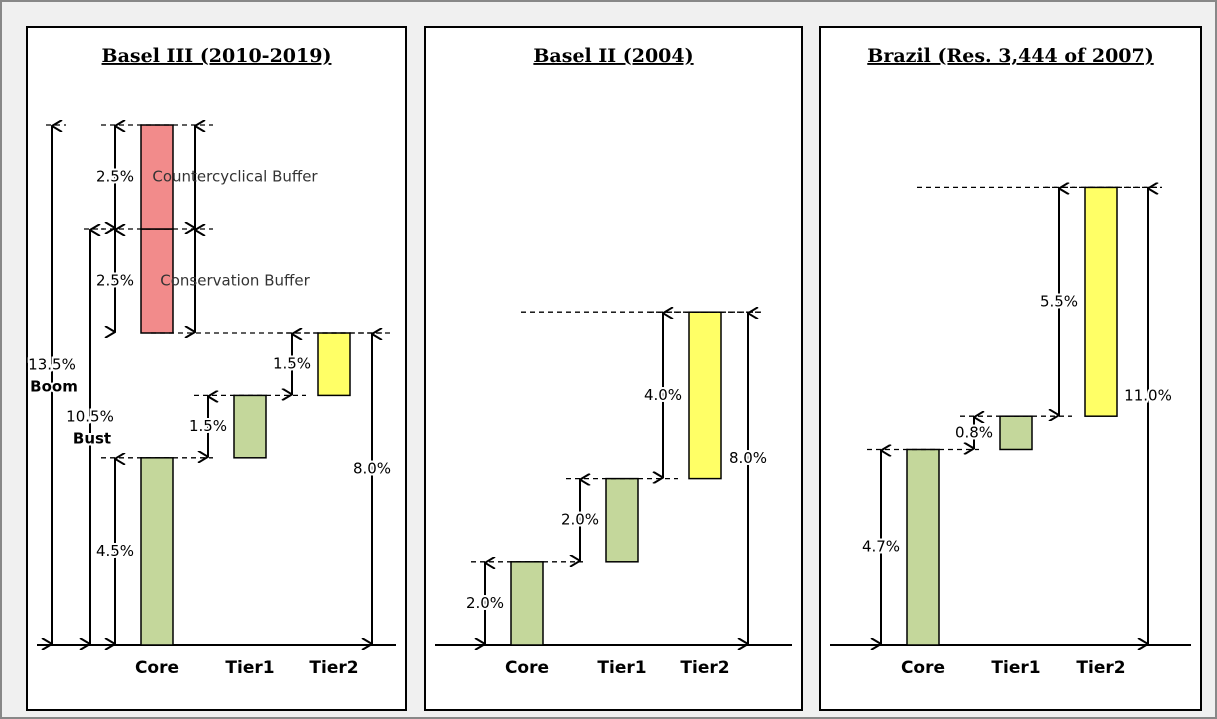  I want to click on total-note: Bust, so click(92, 439).